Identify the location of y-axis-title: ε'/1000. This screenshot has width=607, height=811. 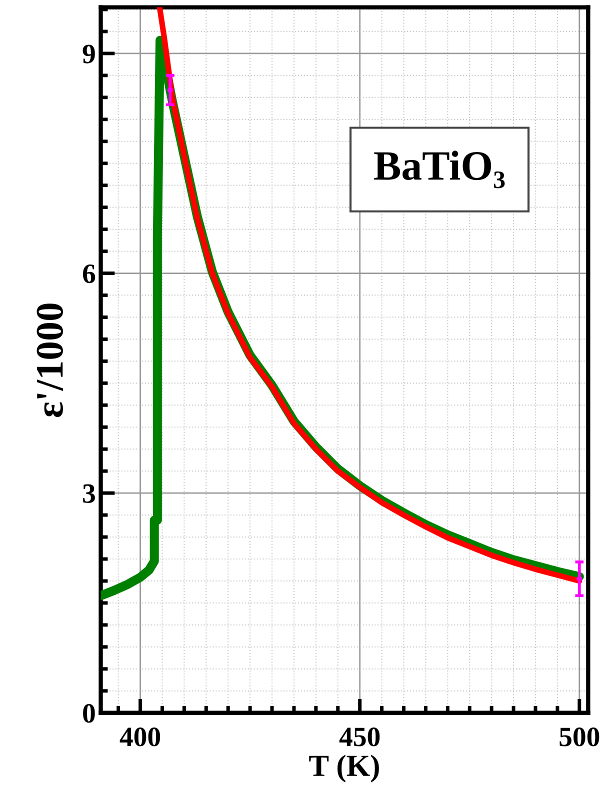
(49, 361).